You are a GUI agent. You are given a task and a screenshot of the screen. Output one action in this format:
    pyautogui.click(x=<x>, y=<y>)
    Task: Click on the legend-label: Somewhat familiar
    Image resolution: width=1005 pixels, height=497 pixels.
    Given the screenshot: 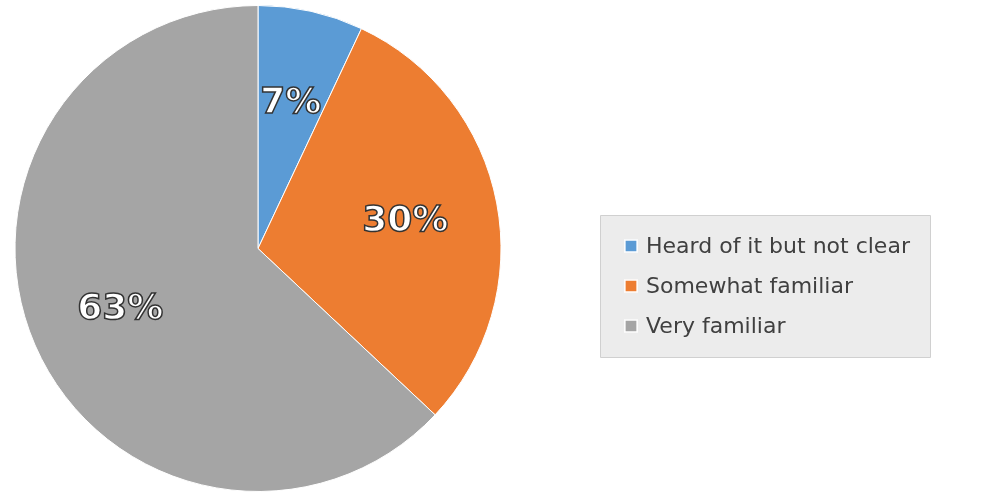 What is the action you would take?
    pyautogui.click(x=750, y=285)
    